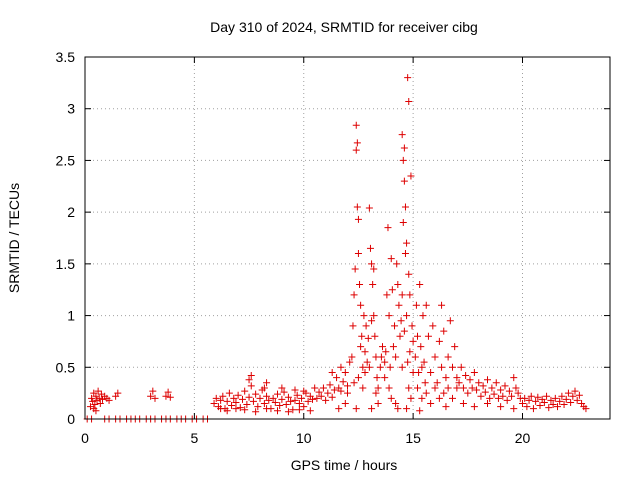 This screenshot has width=640, height=480. Describe the element at coordinates (66, 367) in the screenshot. I see `y-tick-label: 0.5` at that location.